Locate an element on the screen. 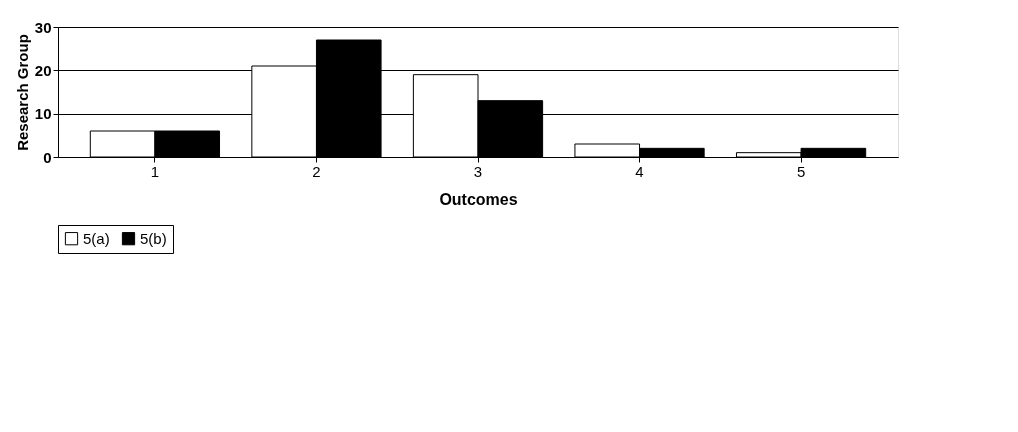 The height and width of the screenshot is (432, 1018). x-tick-label: 1 is located at coordinates (155, 171).